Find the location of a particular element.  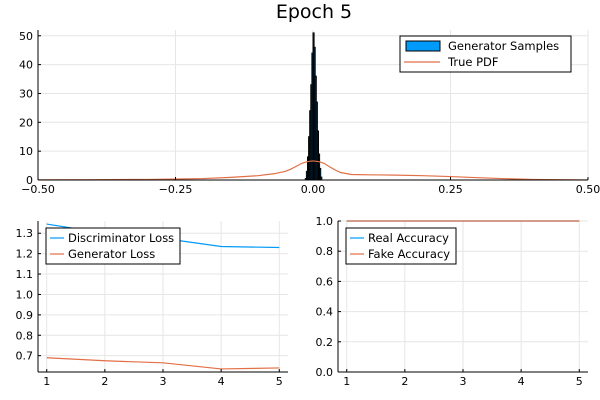

legend: Real Accuracy Fake Accuracy is located at coordinates (401, 246).